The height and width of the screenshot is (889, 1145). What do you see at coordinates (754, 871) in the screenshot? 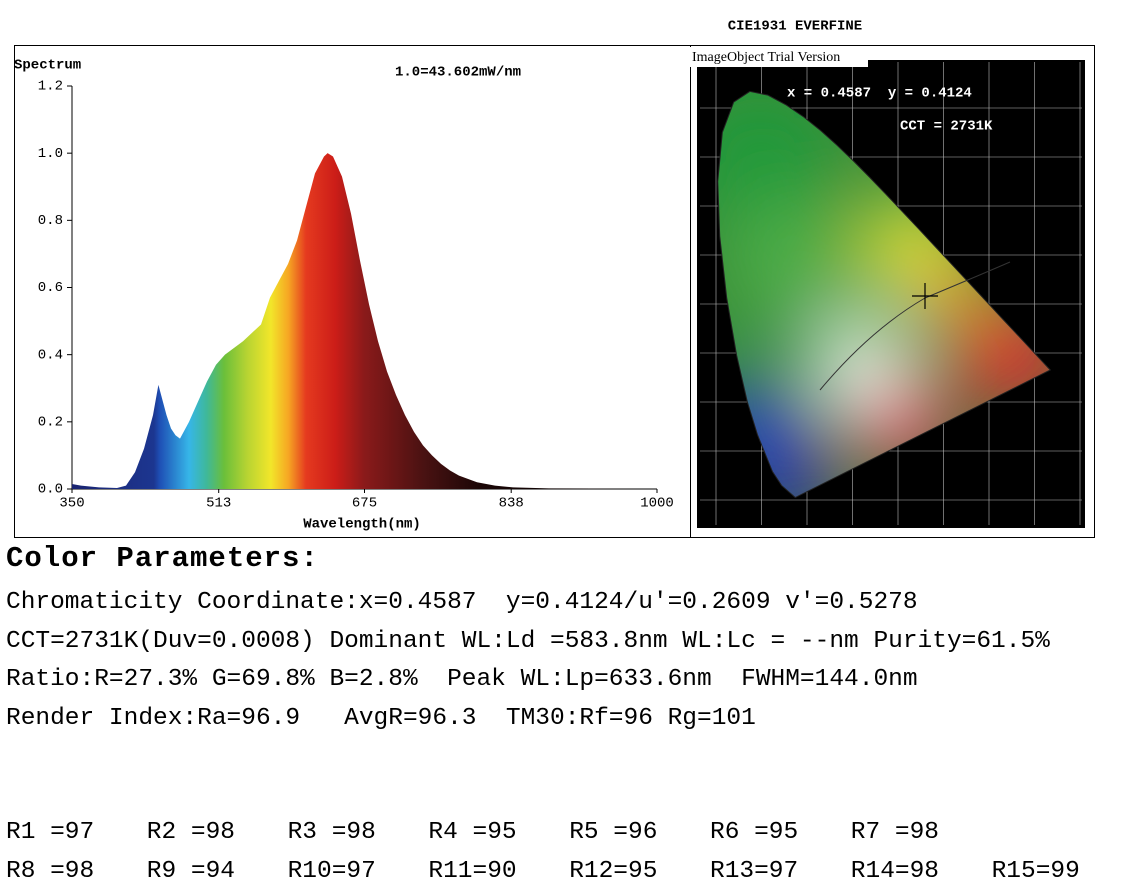
I see `render-value: R13=97` at bounding box center [754, 871].